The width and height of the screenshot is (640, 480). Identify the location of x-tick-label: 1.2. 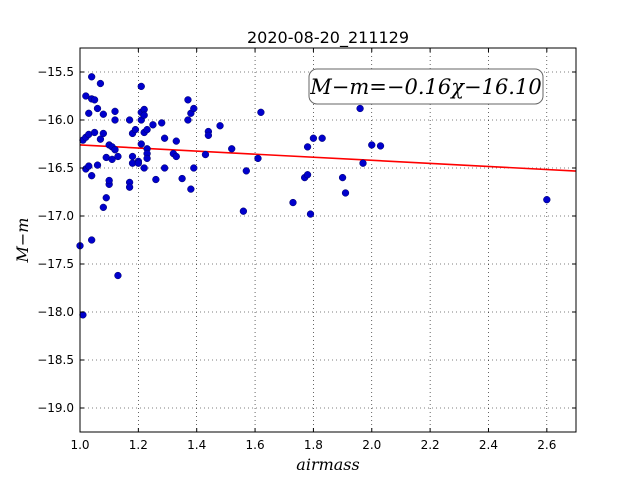
(138, 445).